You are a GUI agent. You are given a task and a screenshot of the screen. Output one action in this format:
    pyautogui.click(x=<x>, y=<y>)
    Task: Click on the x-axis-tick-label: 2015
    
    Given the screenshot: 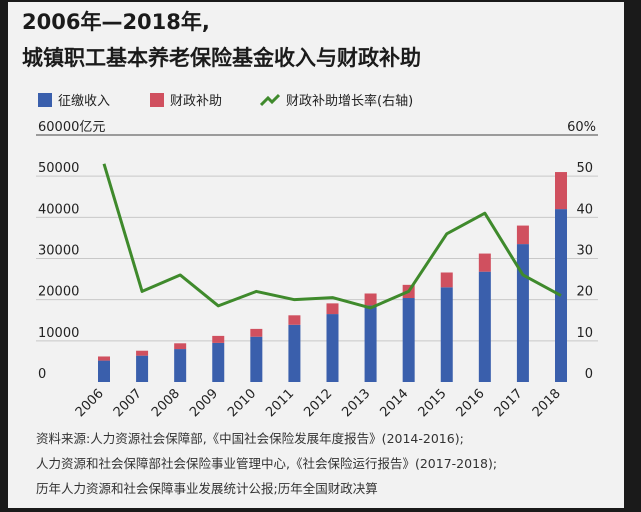 What is the action you would take?
    pyautogui.click(x=433, y=403)
    